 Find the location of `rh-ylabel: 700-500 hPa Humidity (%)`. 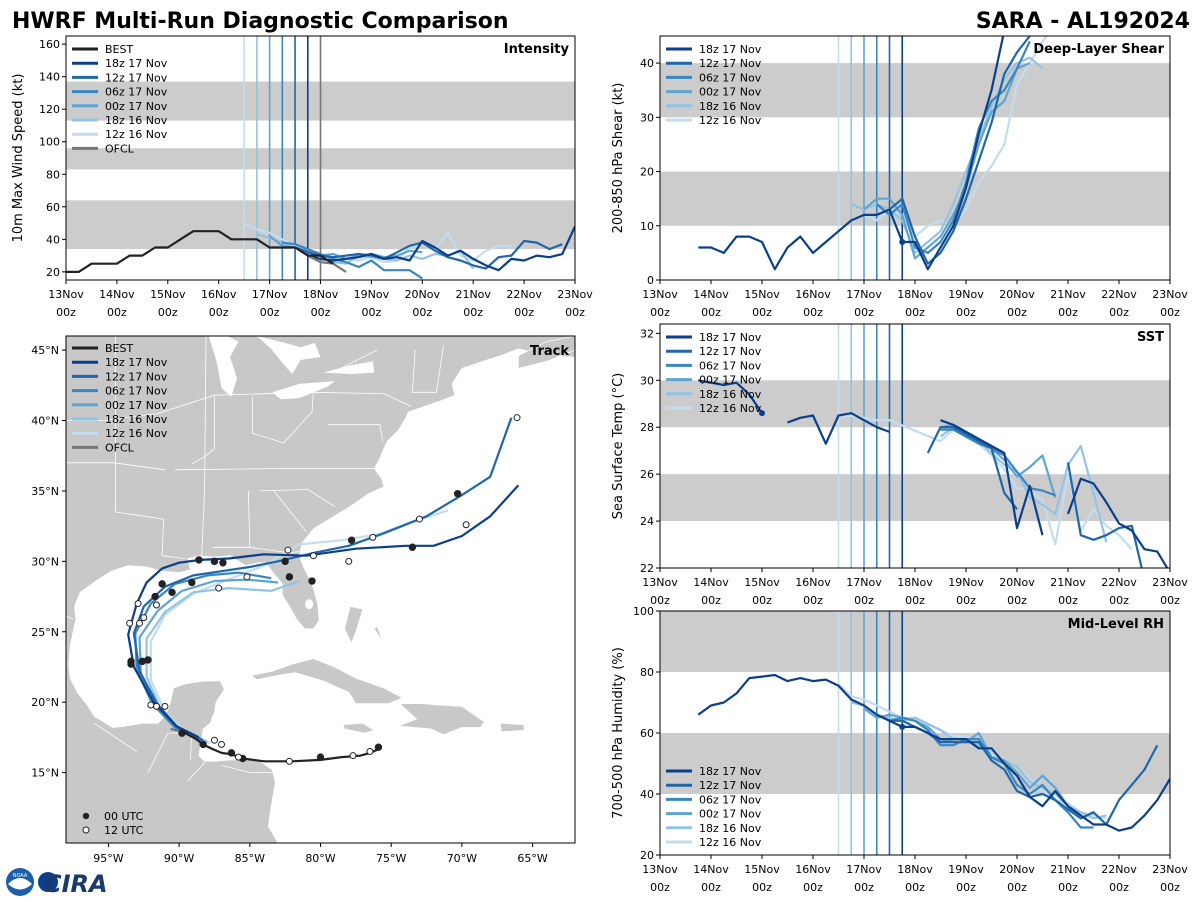

rh-ylabel: 700-500 hPa Humidity (%) is located at coordinates (618, 733).